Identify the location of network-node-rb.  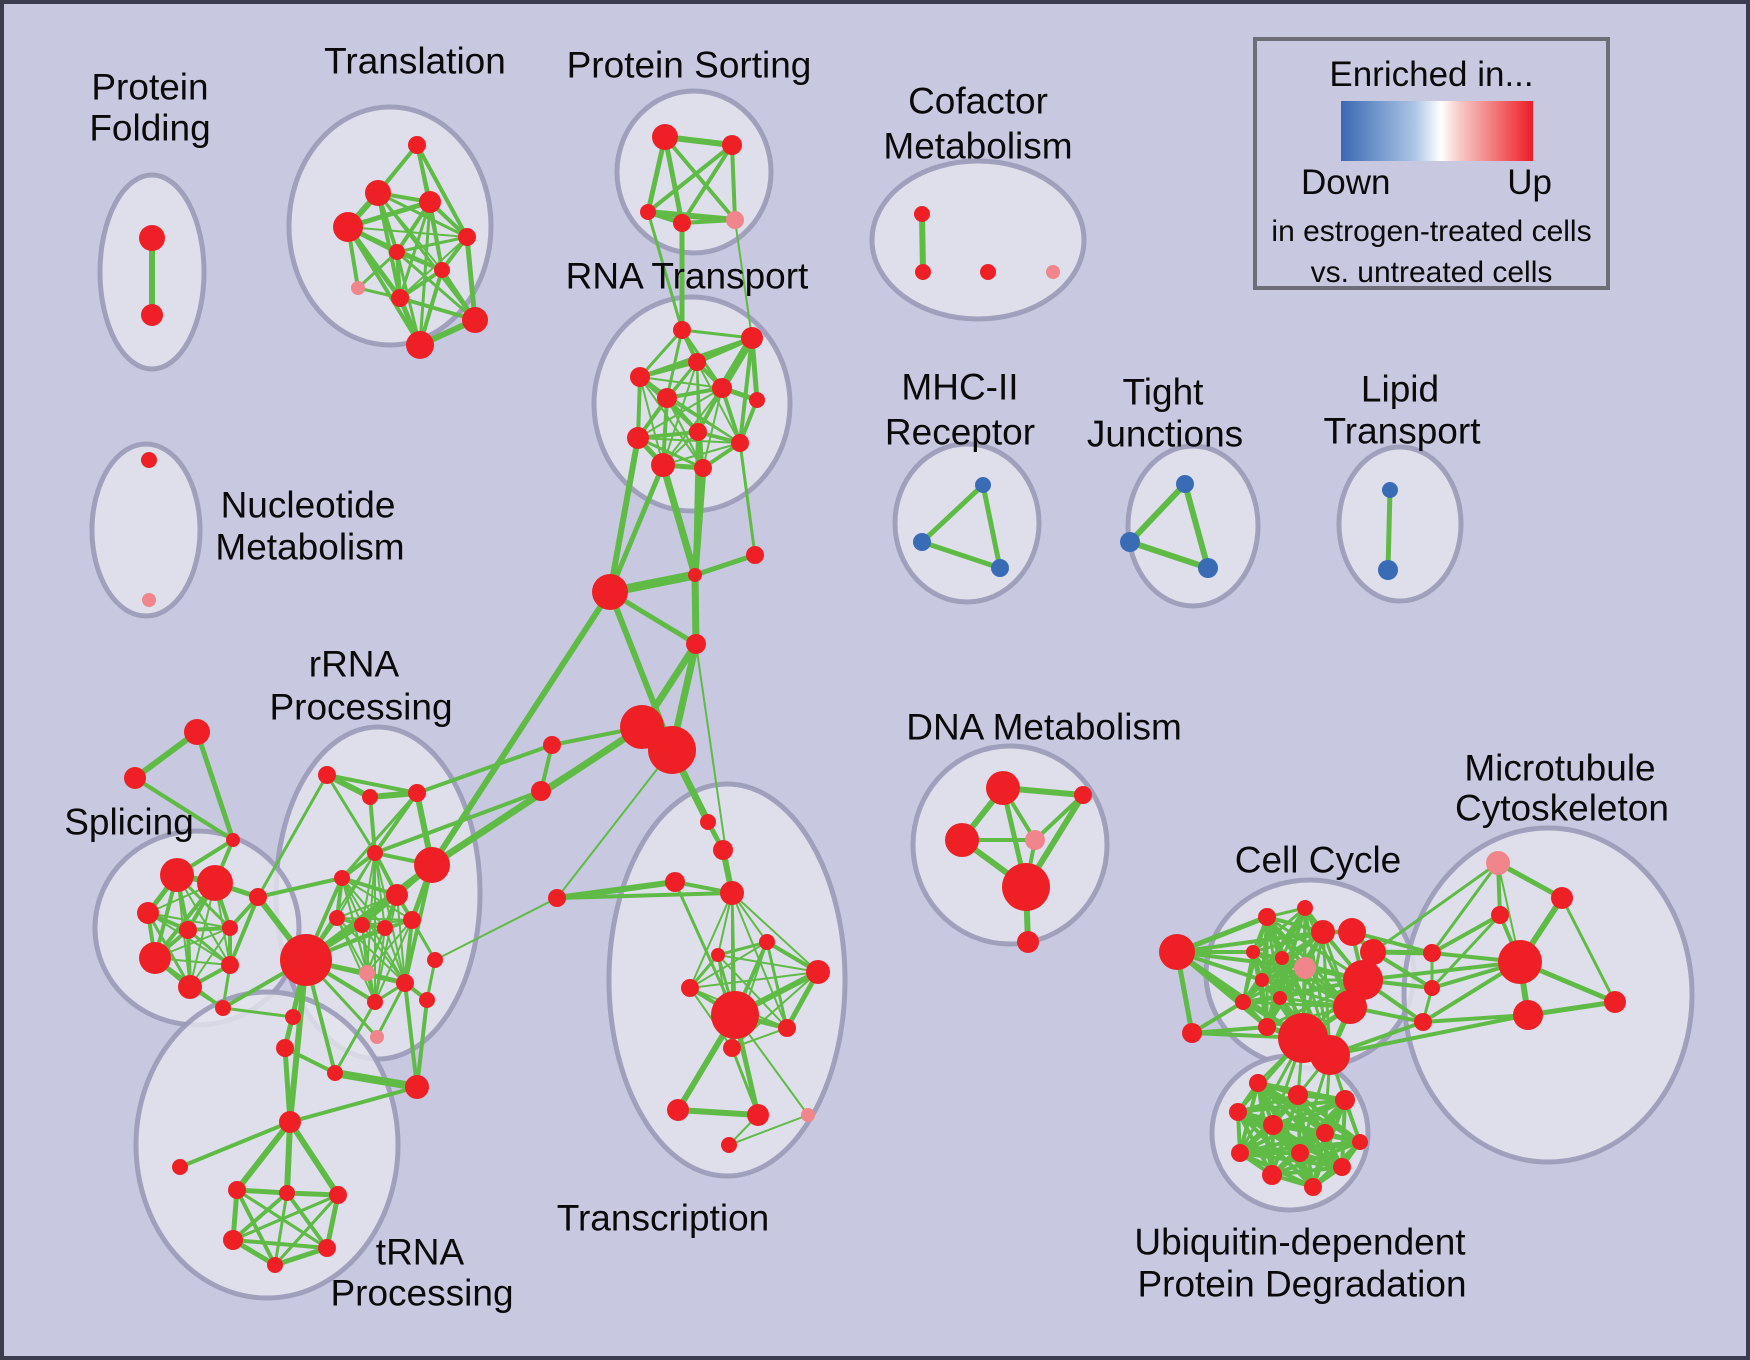
(306, 960).